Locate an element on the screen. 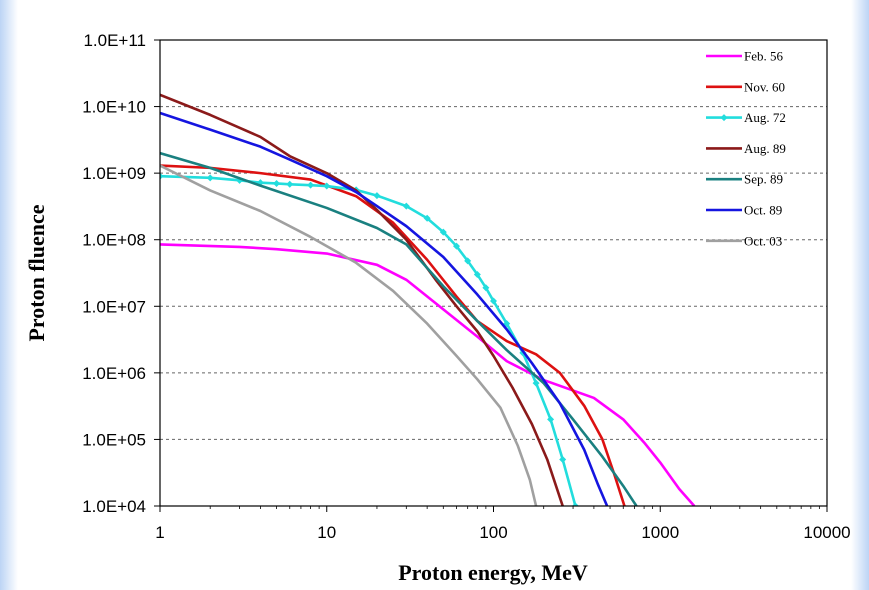 This screenshot has width=869, height=590. y-tick-label: 1.0E+08 is located at coordinates (114, 240).